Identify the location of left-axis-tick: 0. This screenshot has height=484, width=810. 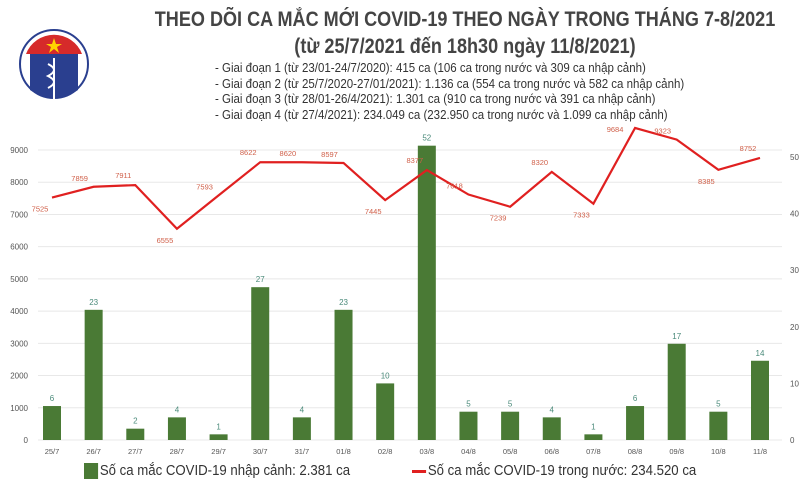
(26, 440).